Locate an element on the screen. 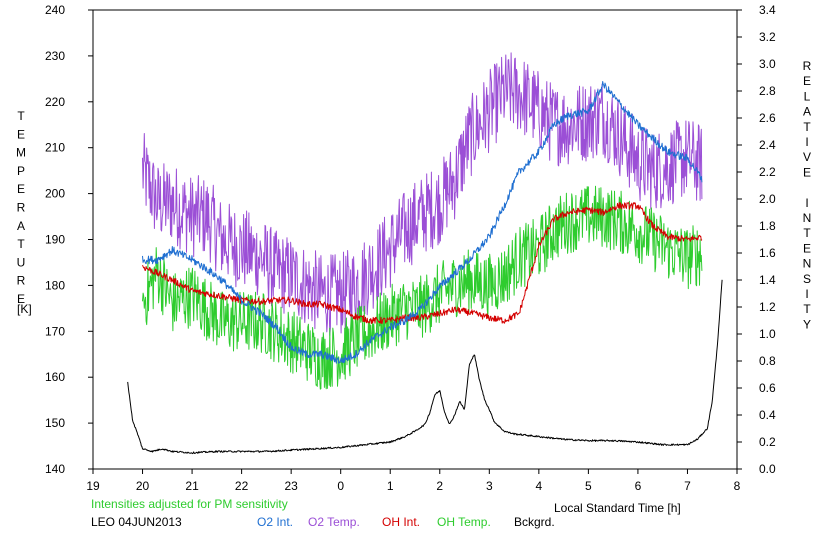  right-axis-title-letter: L is located at coordinates (807, 96).